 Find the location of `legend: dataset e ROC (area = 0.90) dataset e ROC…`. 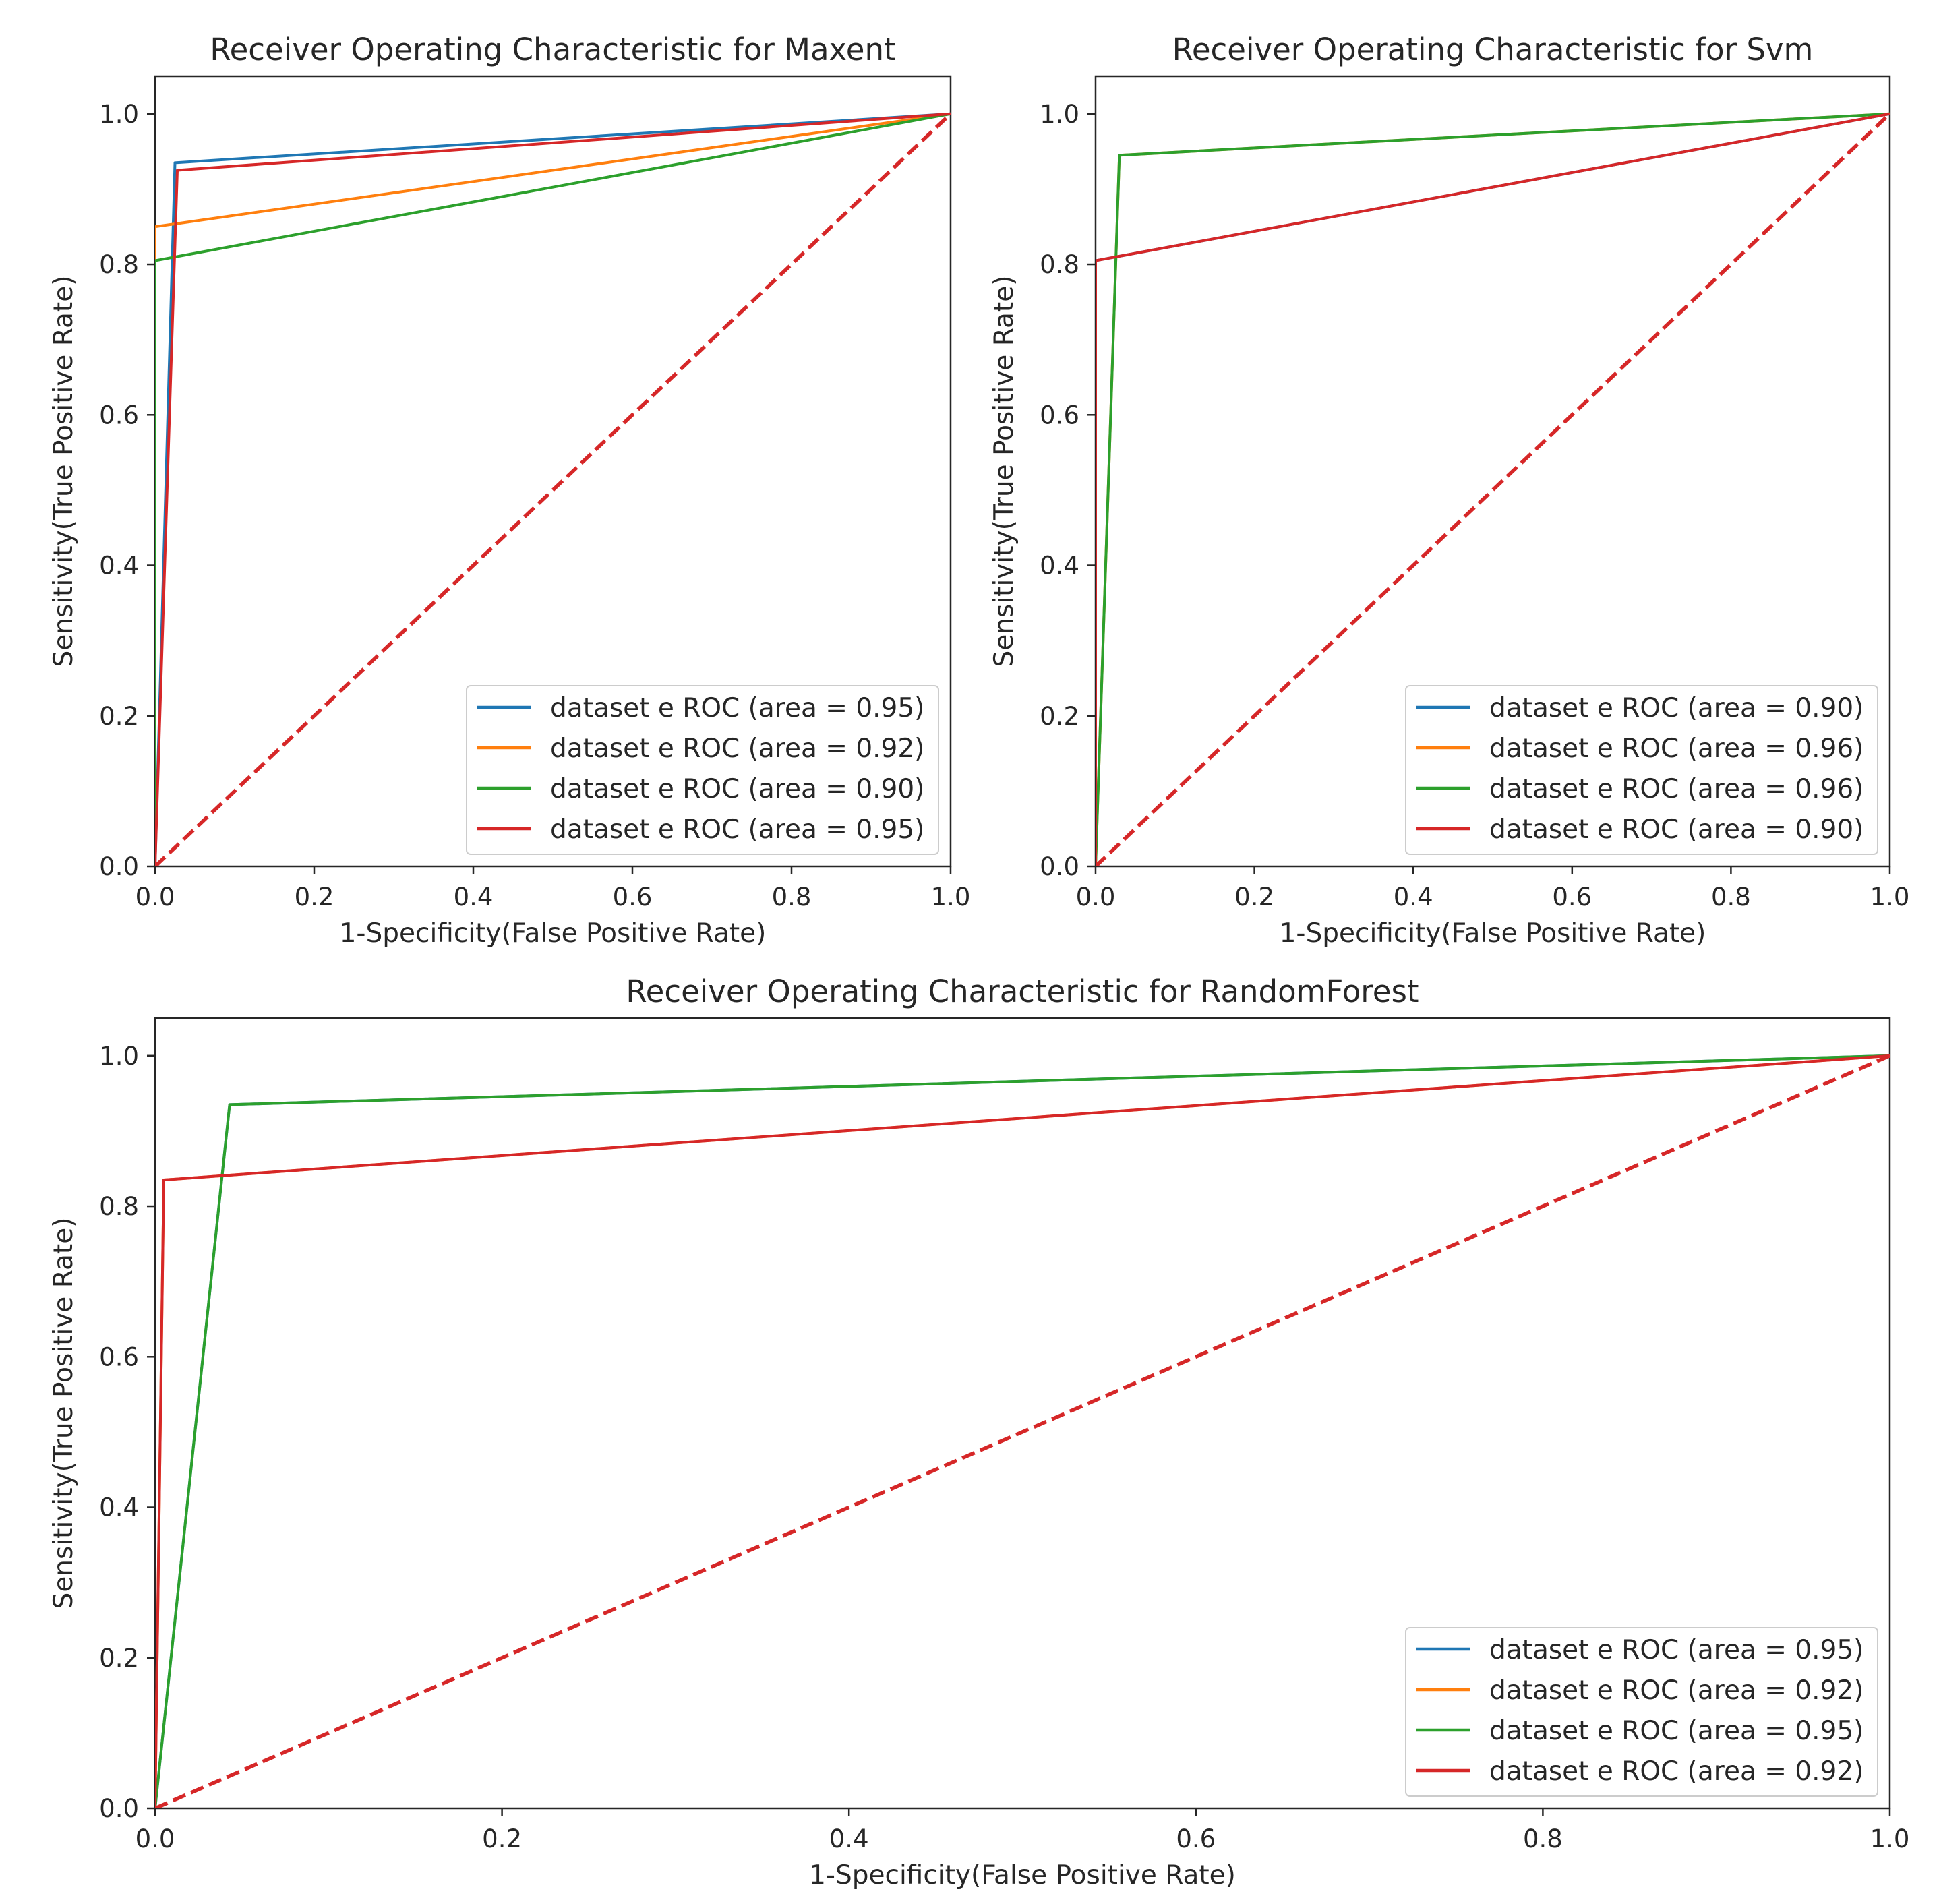

legend: dataset e ROC (area = 0.90) dataset e ROC… is located at coordinates (1642, 770).